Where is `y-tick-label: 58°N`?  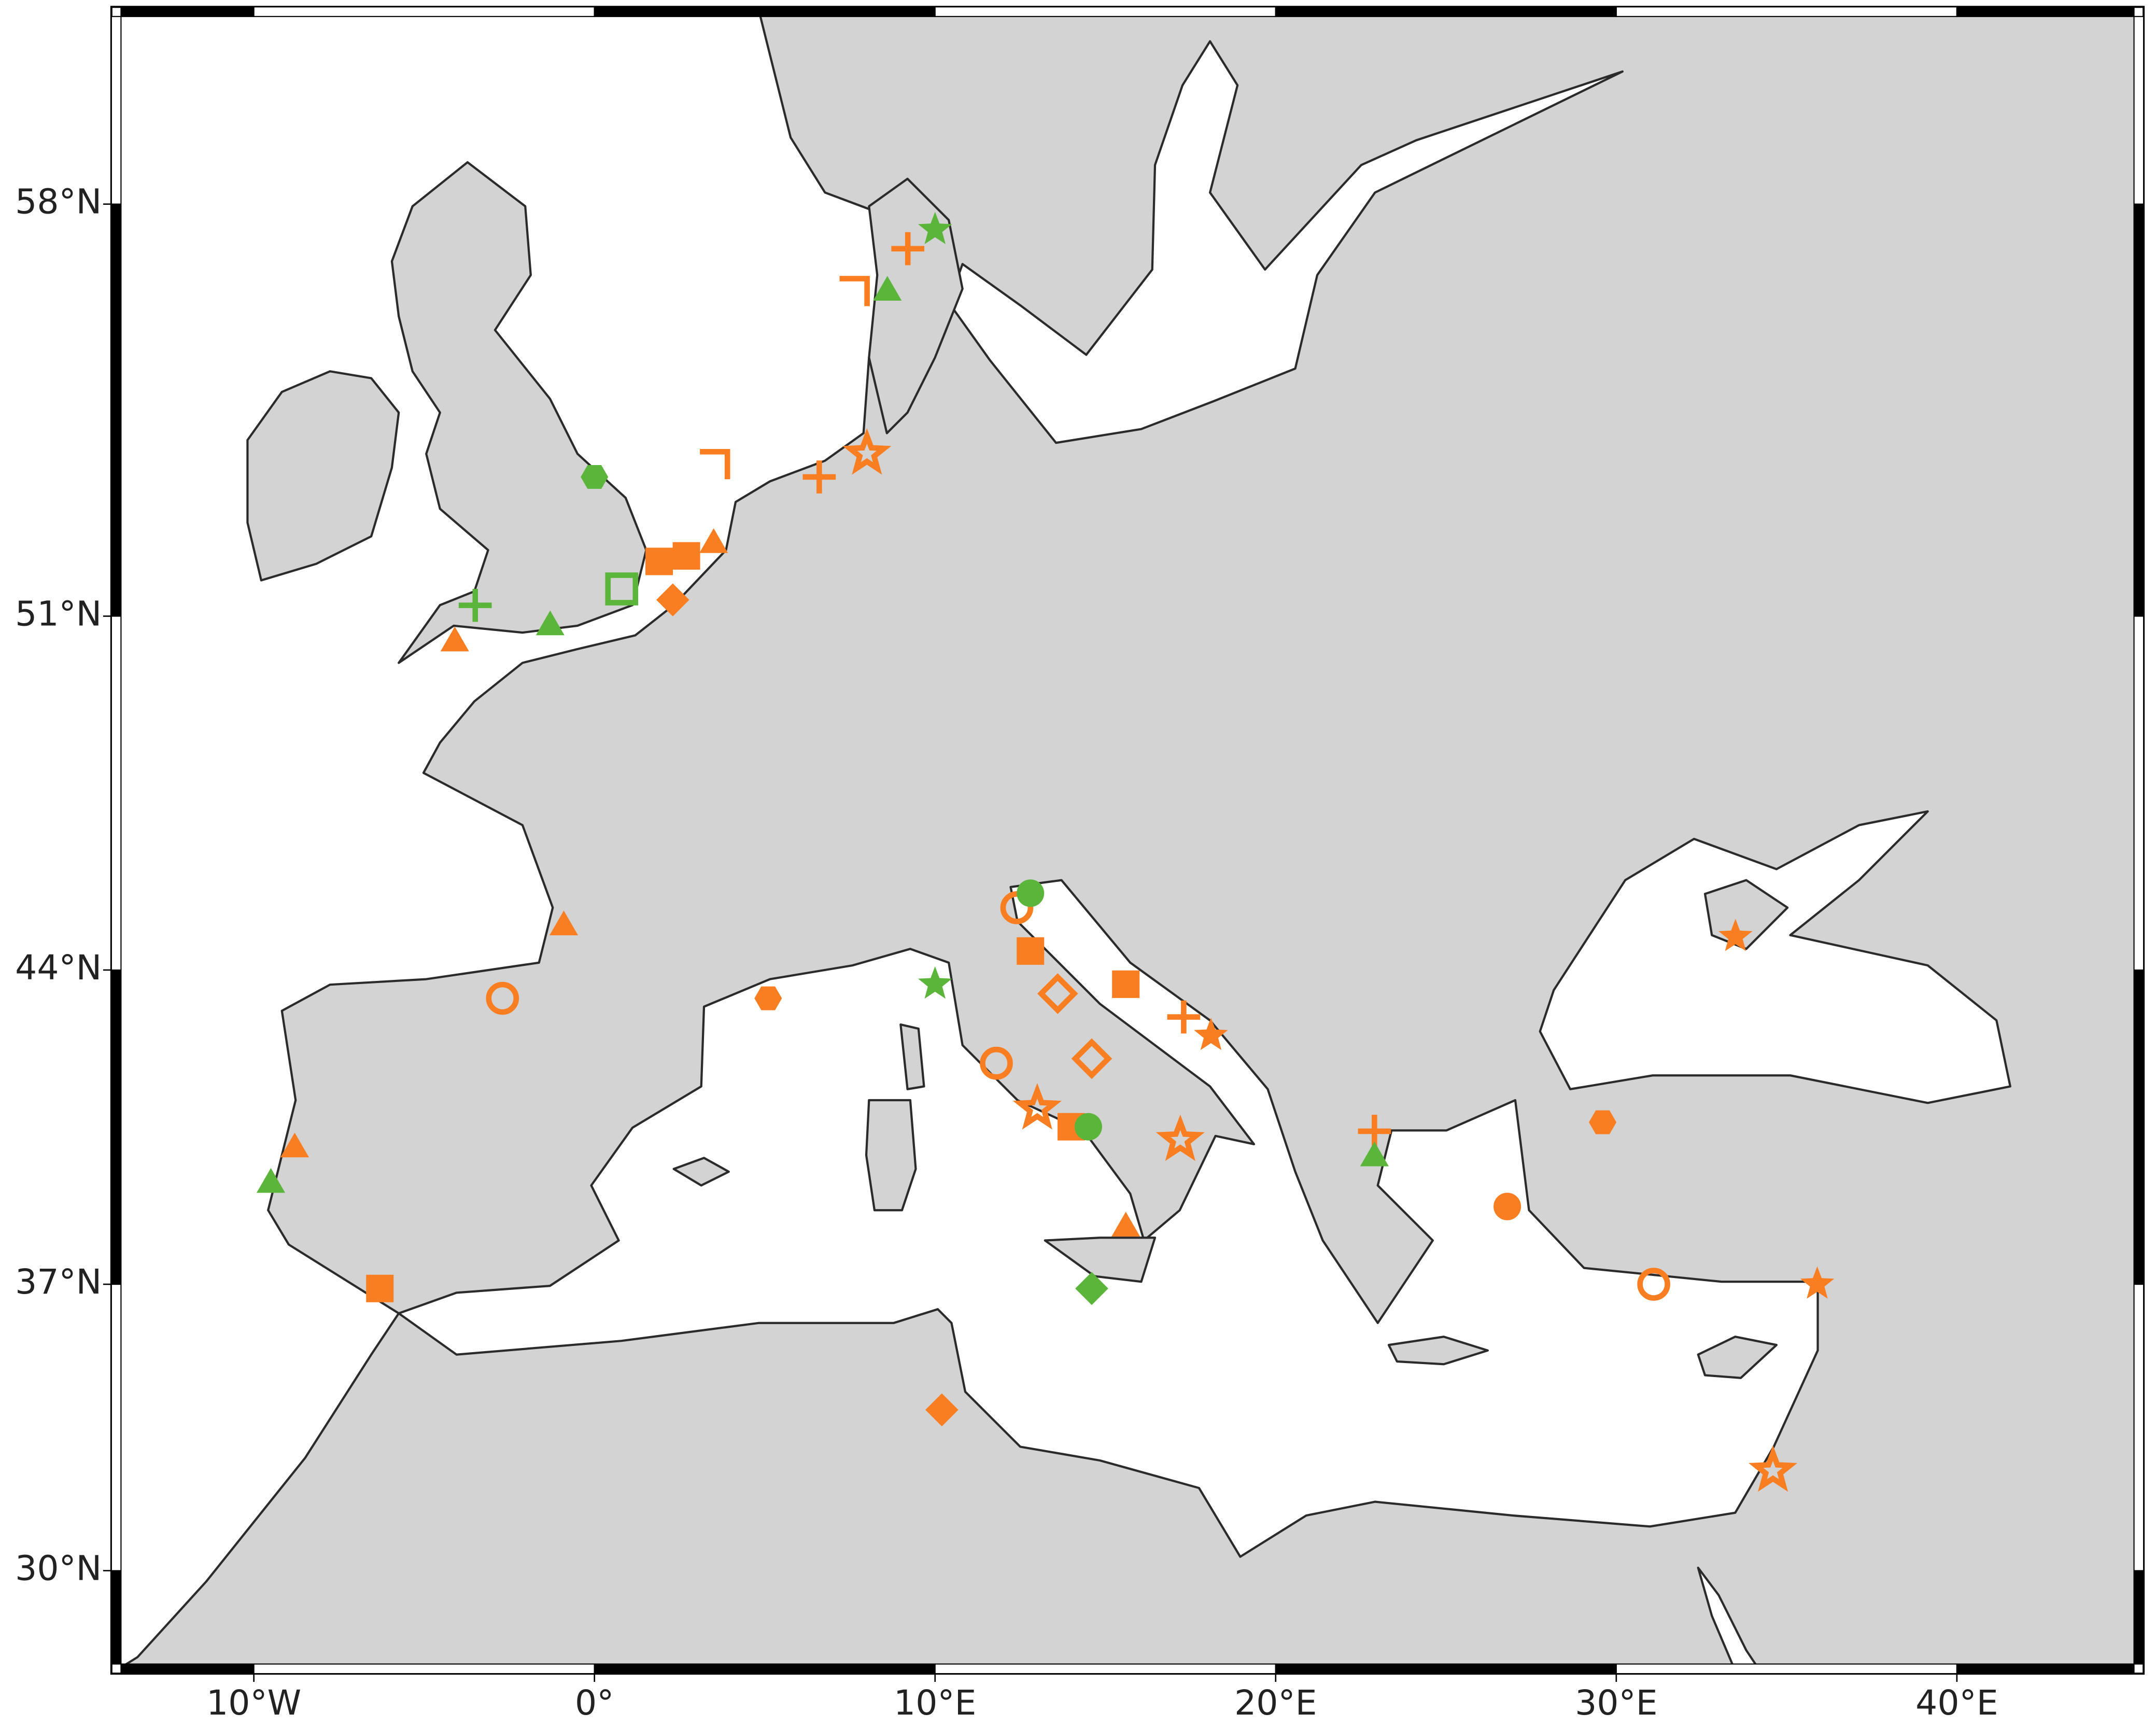
y-tick-label: 58°N is located at coordinates (59, 201).